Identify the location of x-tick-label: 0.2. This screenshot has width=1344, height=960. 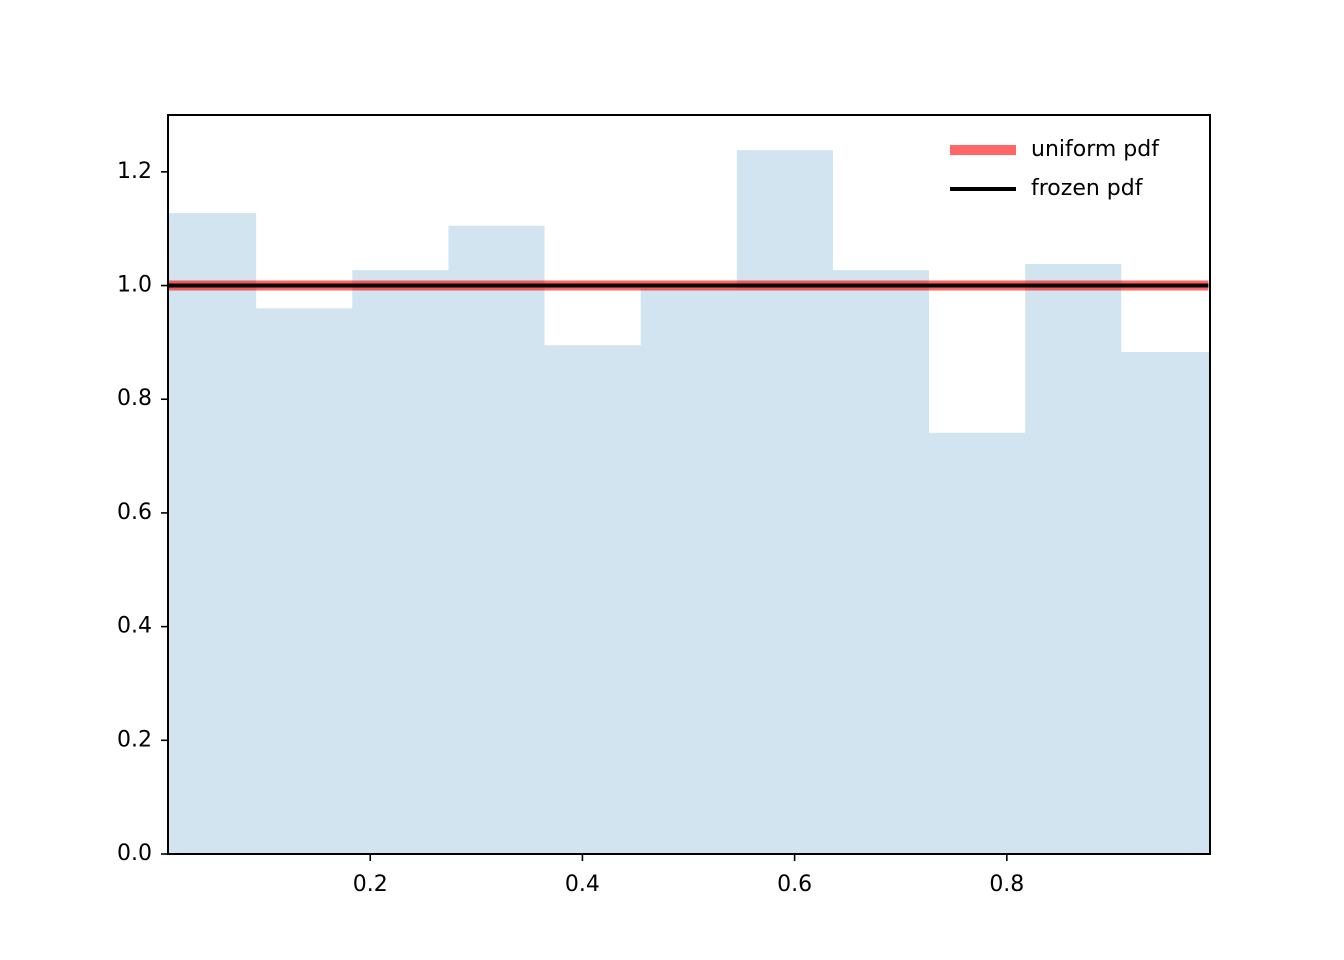
(370, 884).